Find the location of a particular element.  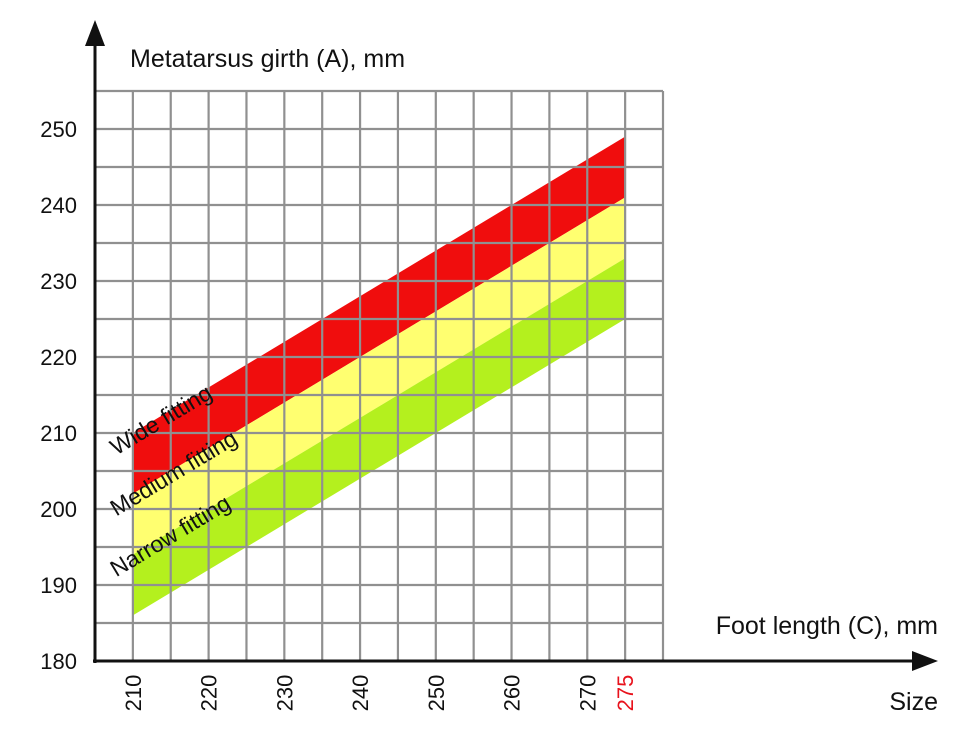

x-tick-label: 210 is located at coordinates (133, 693).